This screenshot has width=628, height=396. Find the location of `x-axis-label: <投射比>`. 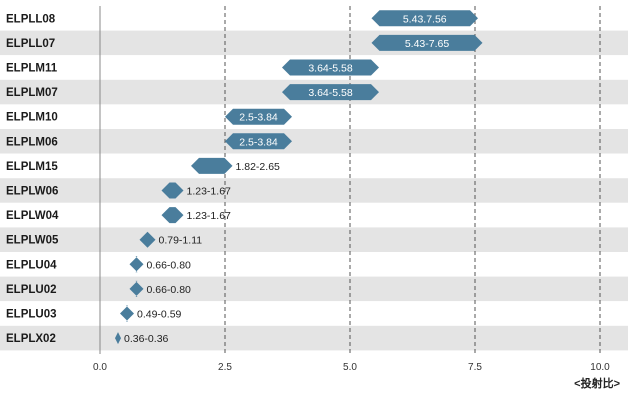

x-axis-label: <投射比> is located at coordinates (597, 383).